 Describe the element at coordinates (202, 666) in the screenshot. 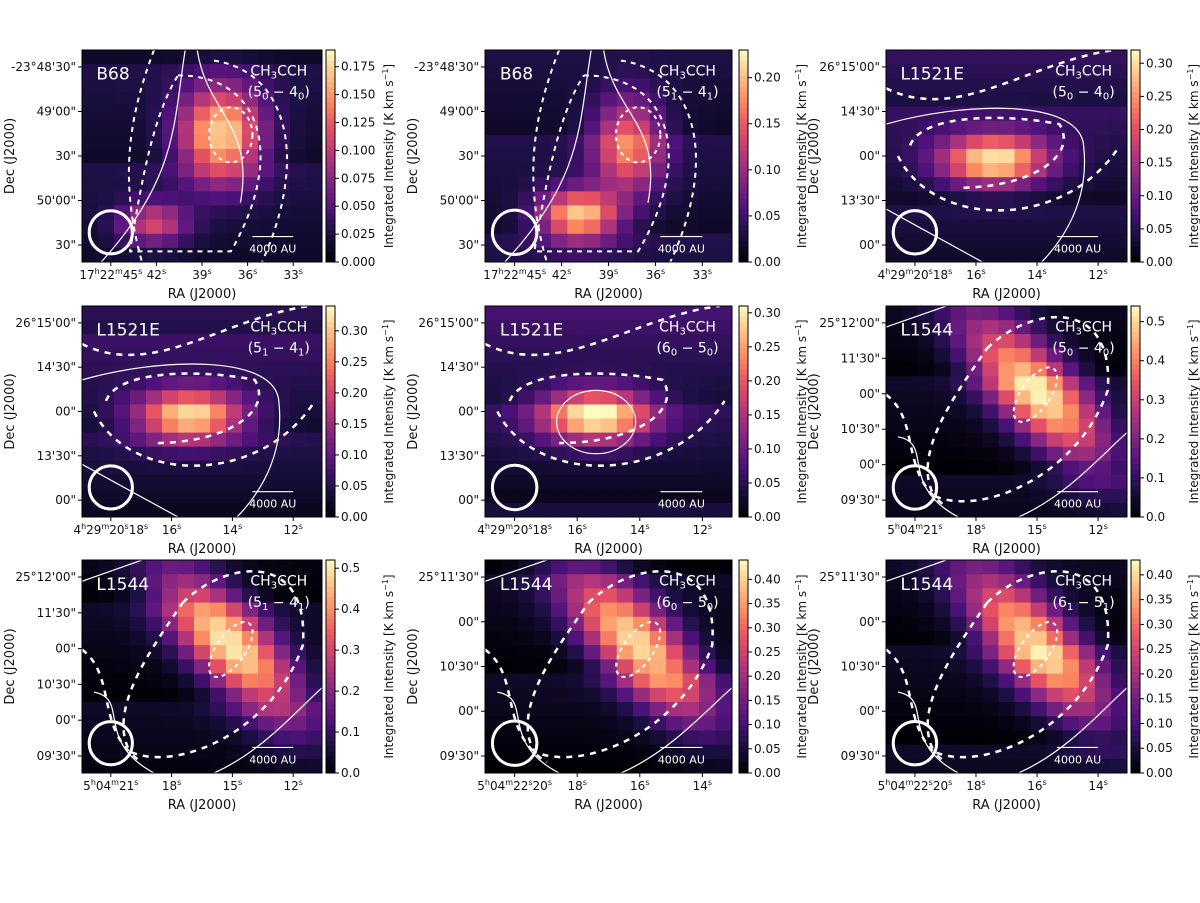

I see `axes-frame` at that location.